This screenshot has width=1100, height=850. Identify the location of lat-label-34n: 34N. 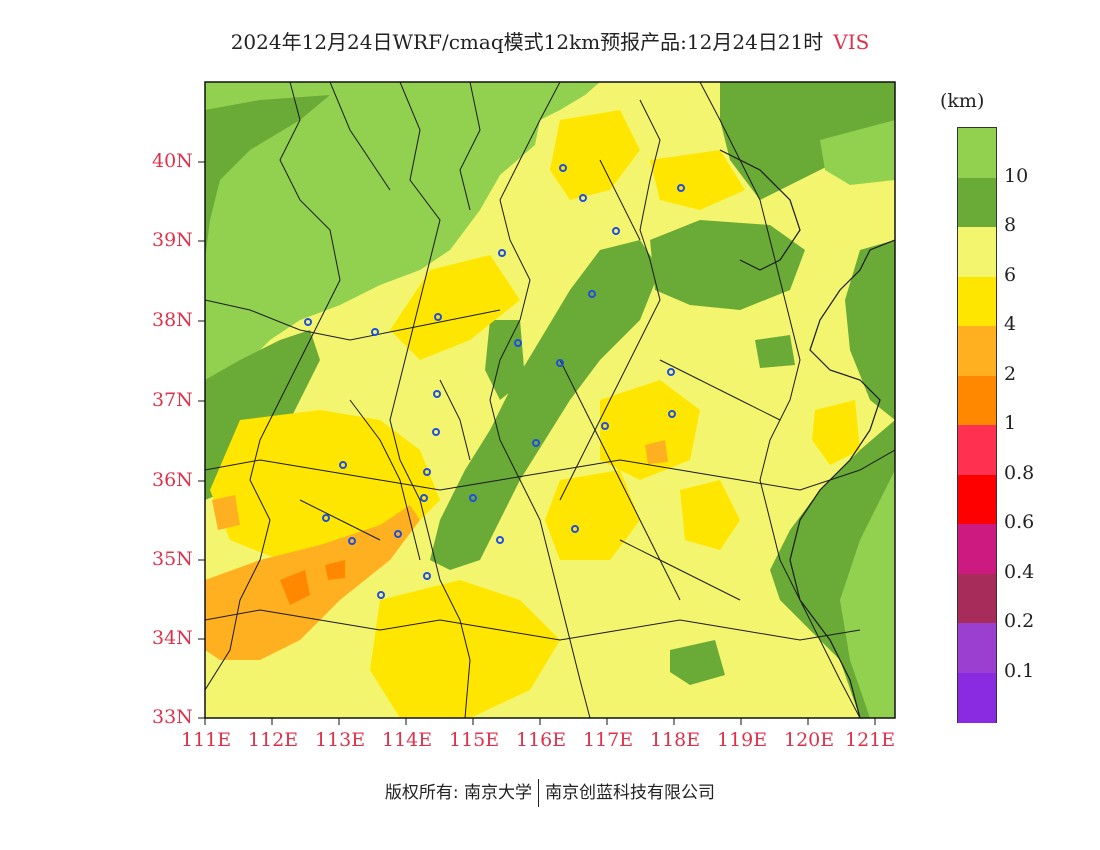
(172, 638).